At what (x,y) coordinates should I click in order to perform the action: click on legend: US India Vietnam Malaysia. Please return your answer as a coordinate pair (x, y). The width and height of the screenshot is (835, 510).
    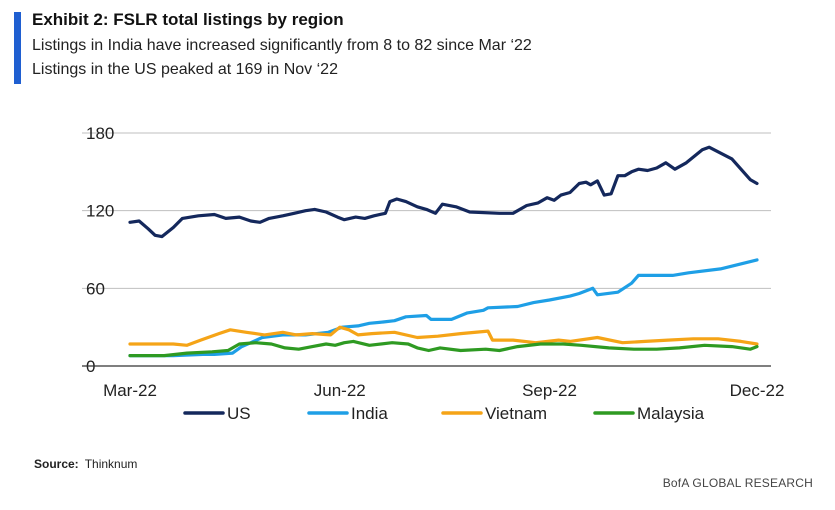
    Looking at the image, I should click on (444, 413).